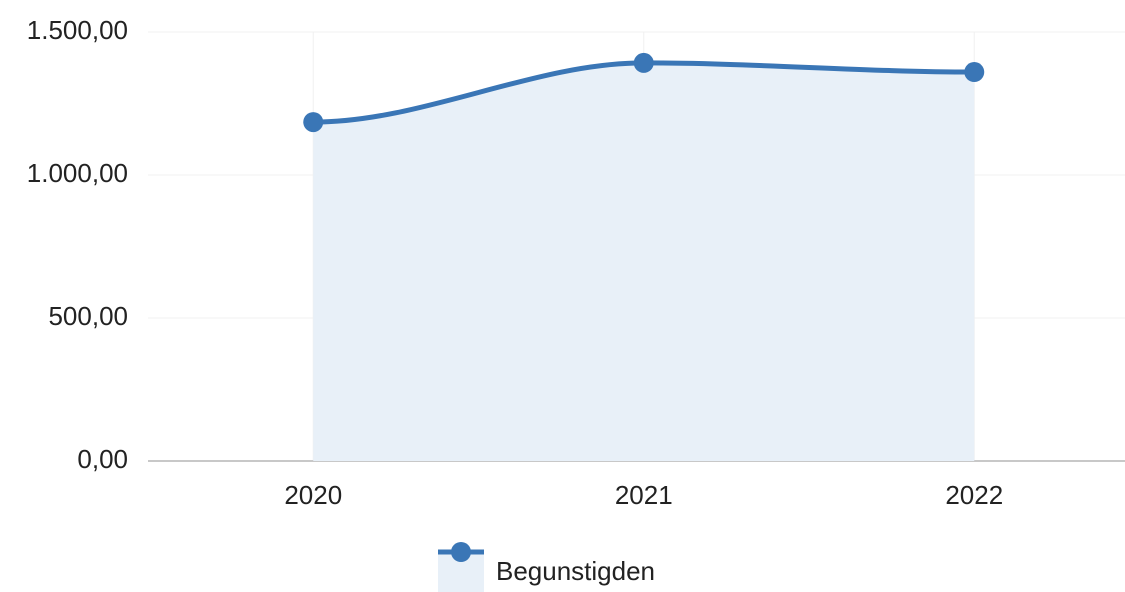 This screenshot has height=592, width=1125. Describe the element at coordinates (644, 495) in the screenshot. I see `x-tick-label: 2021` at that location.